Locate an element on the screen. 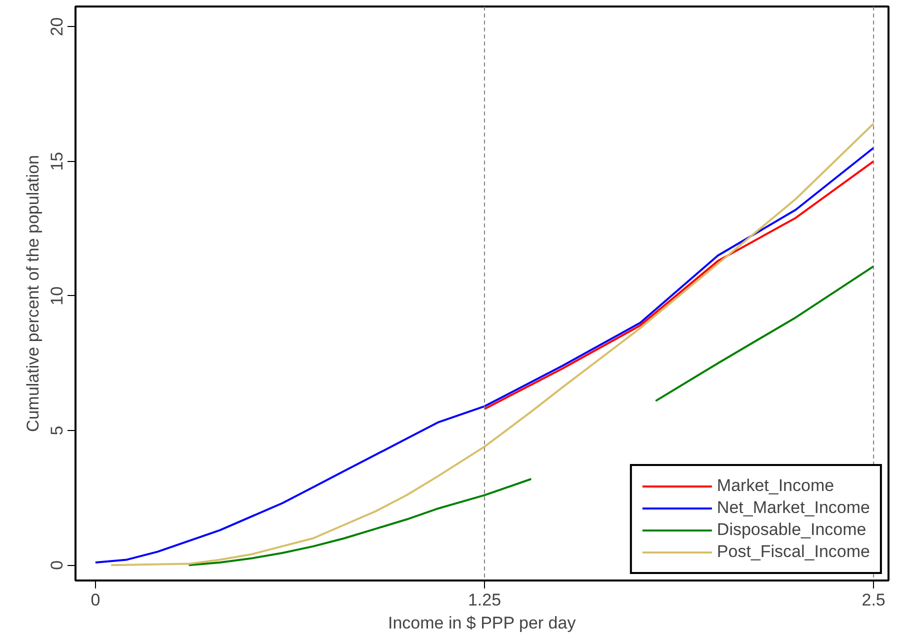  y-axis-title: Cumulative percent of the population is located at coordinates (33, 293).